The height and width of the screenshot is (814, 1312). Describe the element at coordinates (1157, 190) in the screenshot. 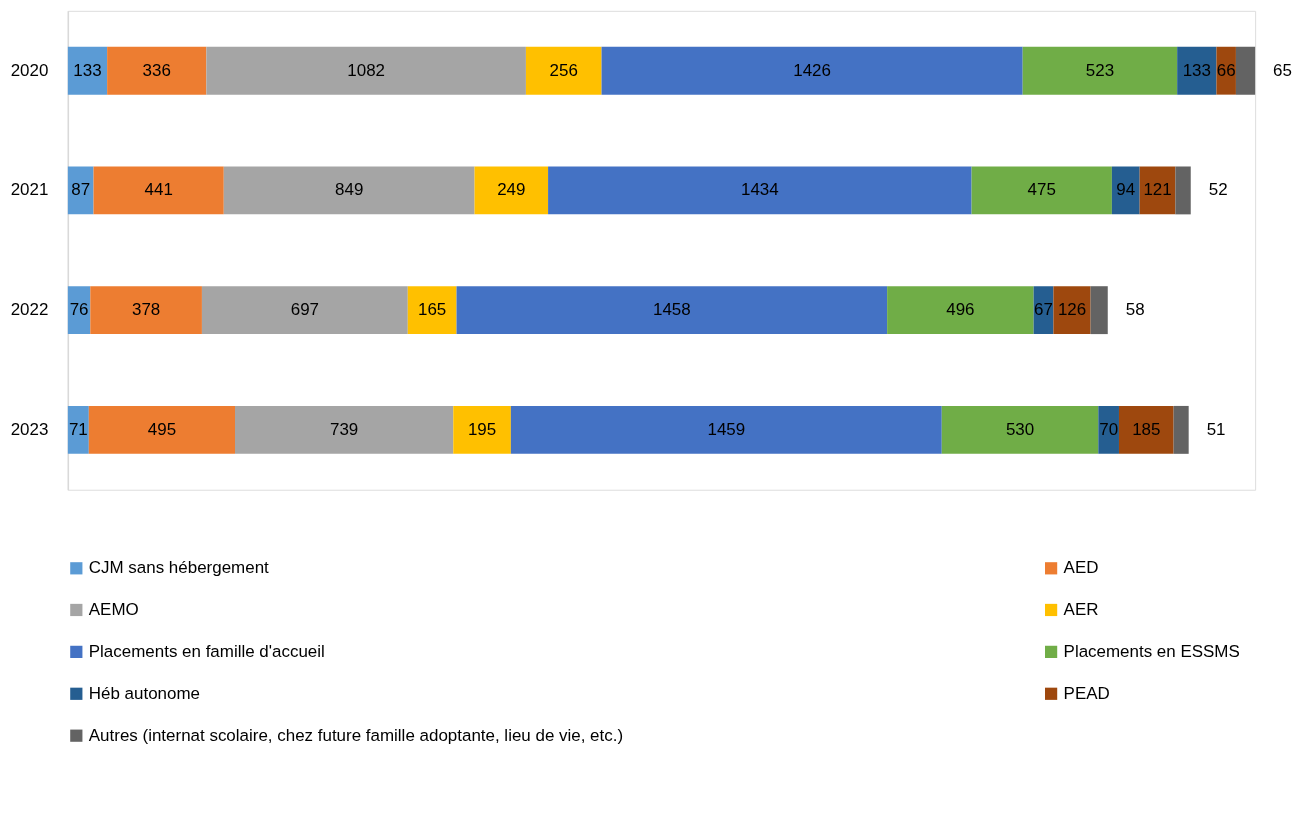

I see `data-label: 121` at that location.